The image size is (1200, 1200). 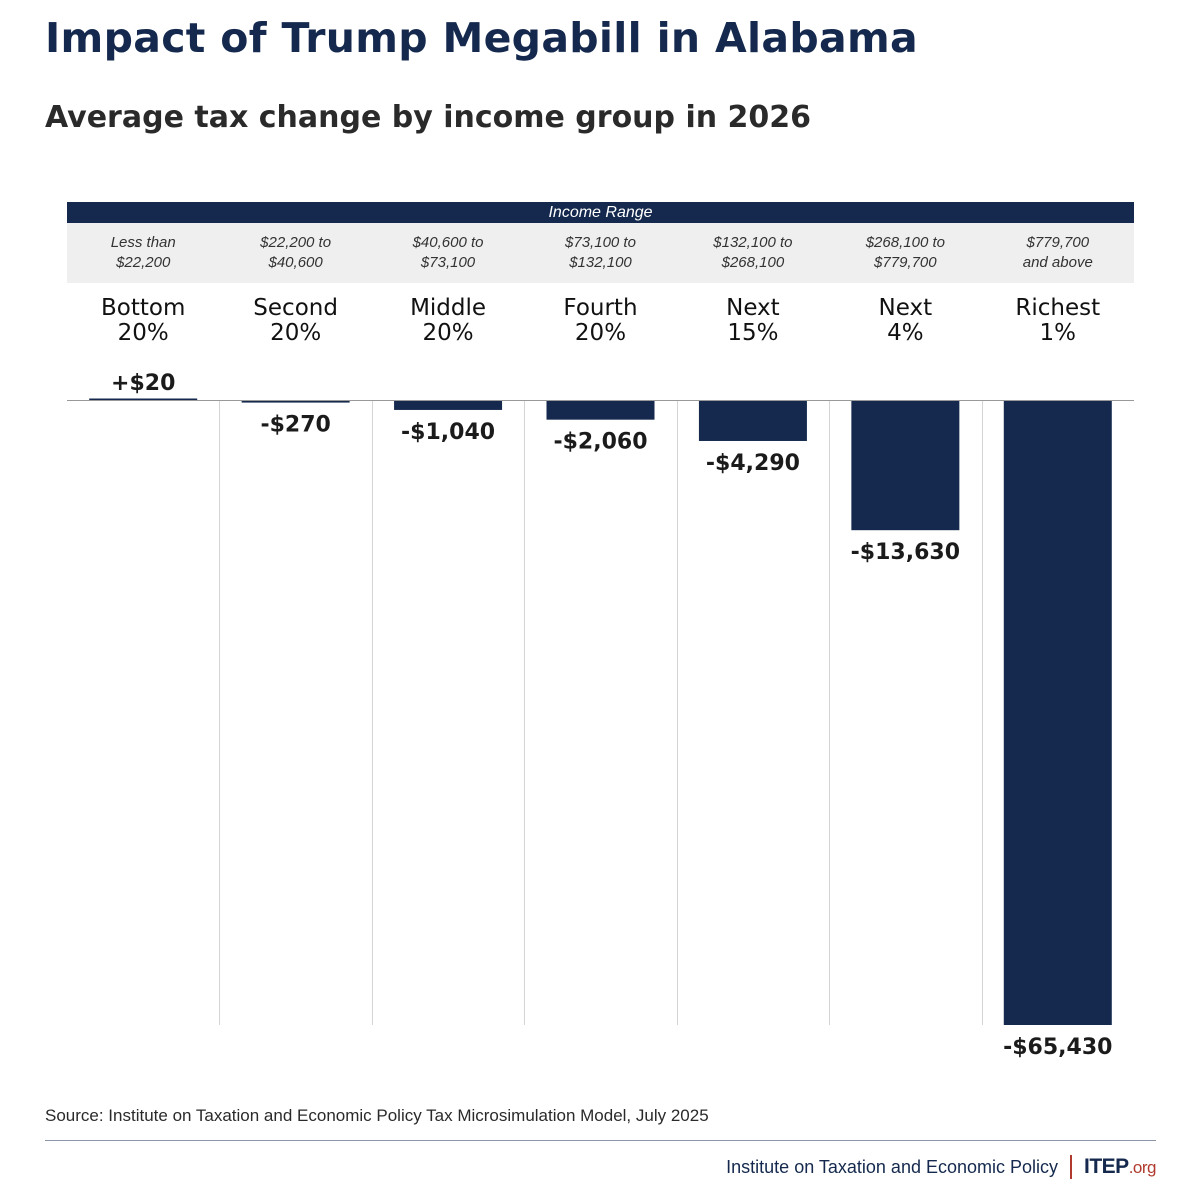 I want to click on income-range-2: $40,600 to $73,100, so click(x=448, y=253).